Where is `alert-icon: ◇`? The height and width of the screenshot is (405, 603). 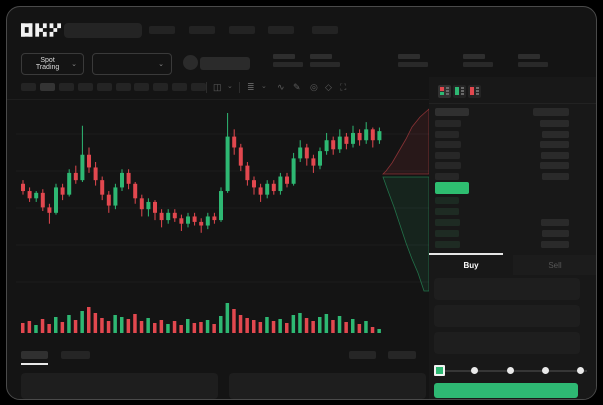 alert-icon: ◇ is located at coordinates (328, 87).